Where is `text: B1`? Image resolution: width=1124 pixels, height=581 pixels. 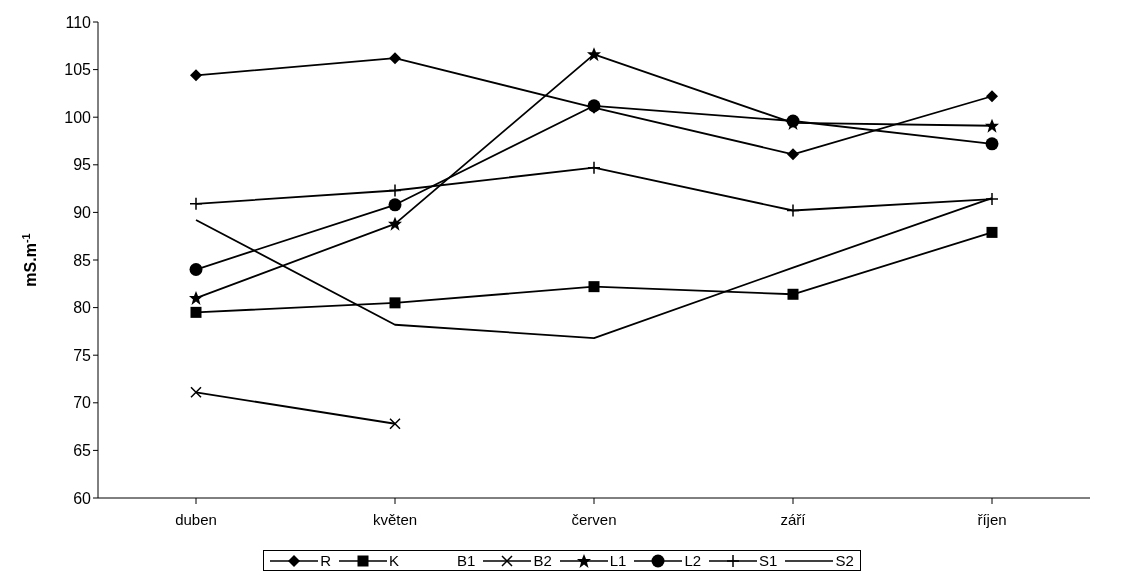
text: B1 is located at coordinates (466, 560).